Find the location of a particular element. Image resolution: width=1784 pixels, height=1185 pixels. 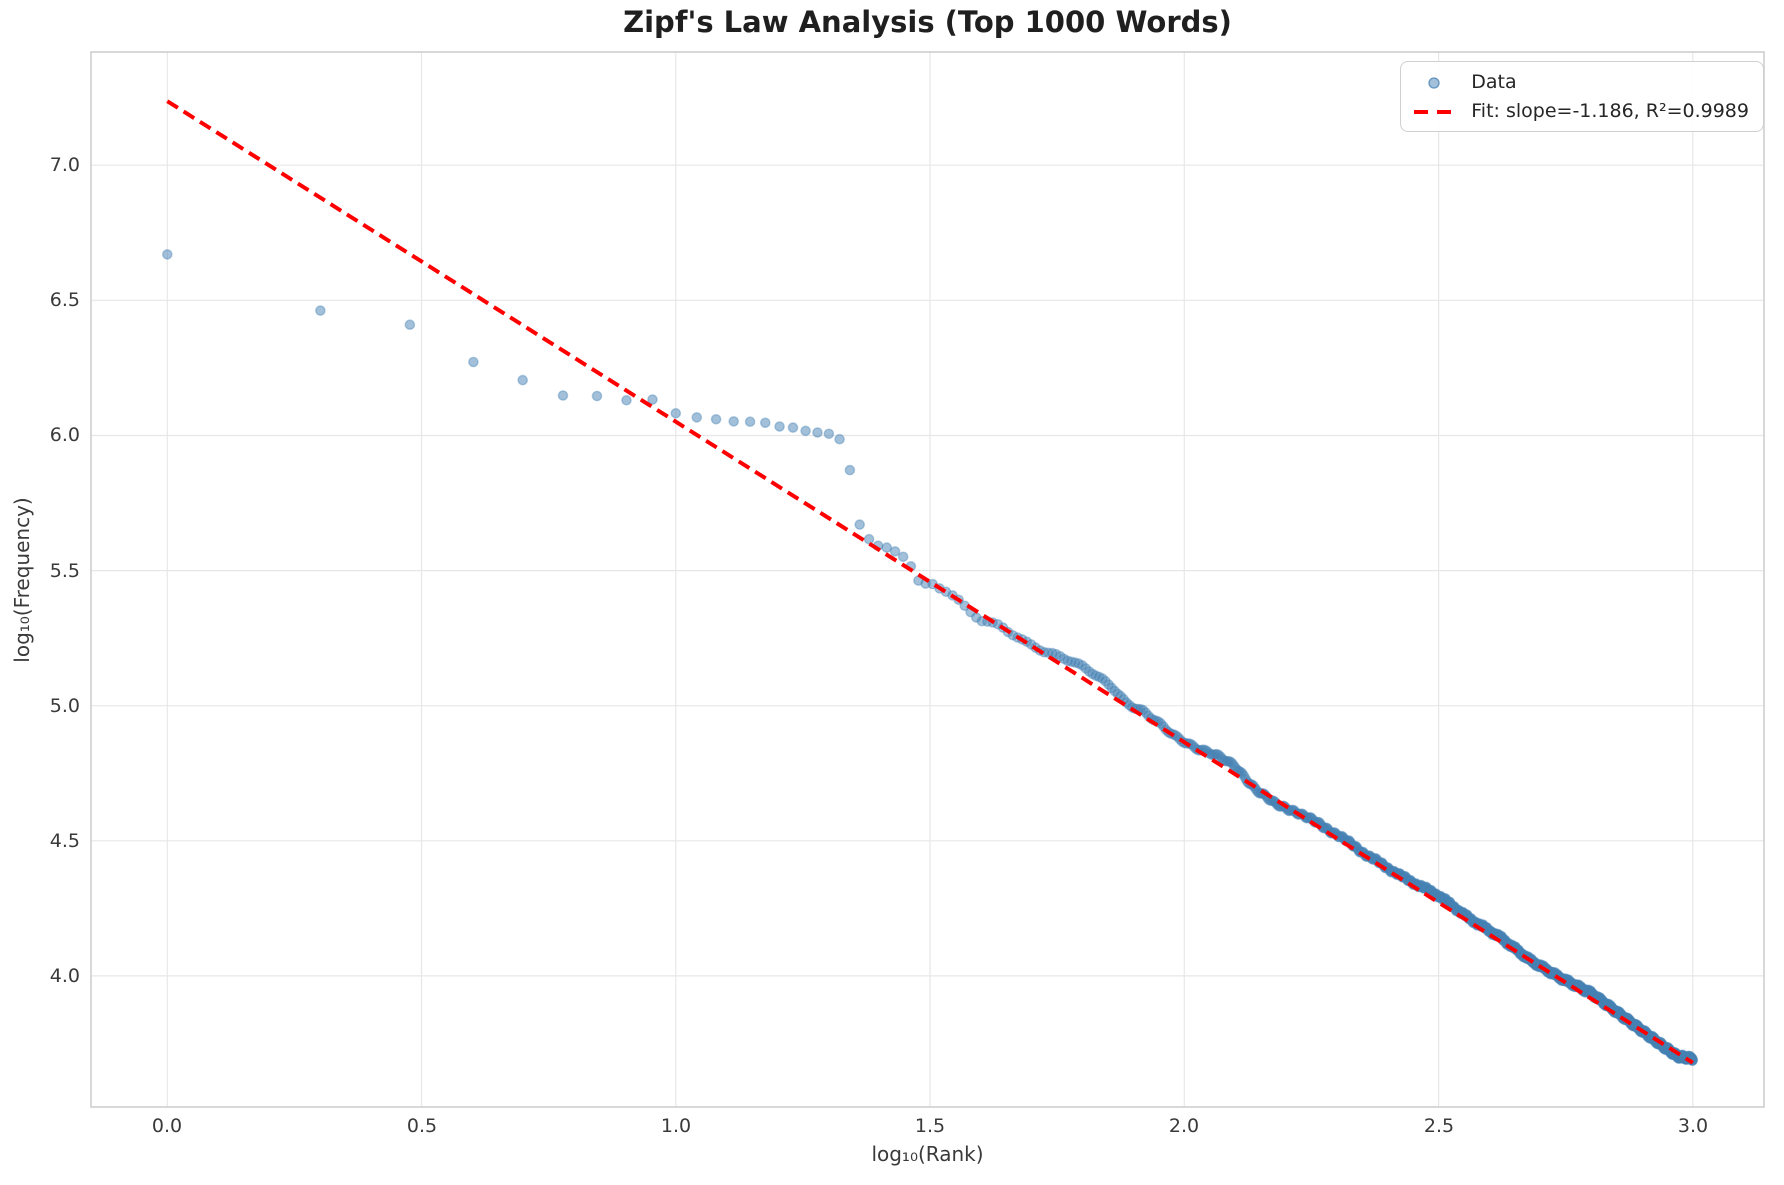

x-tick-label: 2.0 is located at coordinates (1184, 1126).